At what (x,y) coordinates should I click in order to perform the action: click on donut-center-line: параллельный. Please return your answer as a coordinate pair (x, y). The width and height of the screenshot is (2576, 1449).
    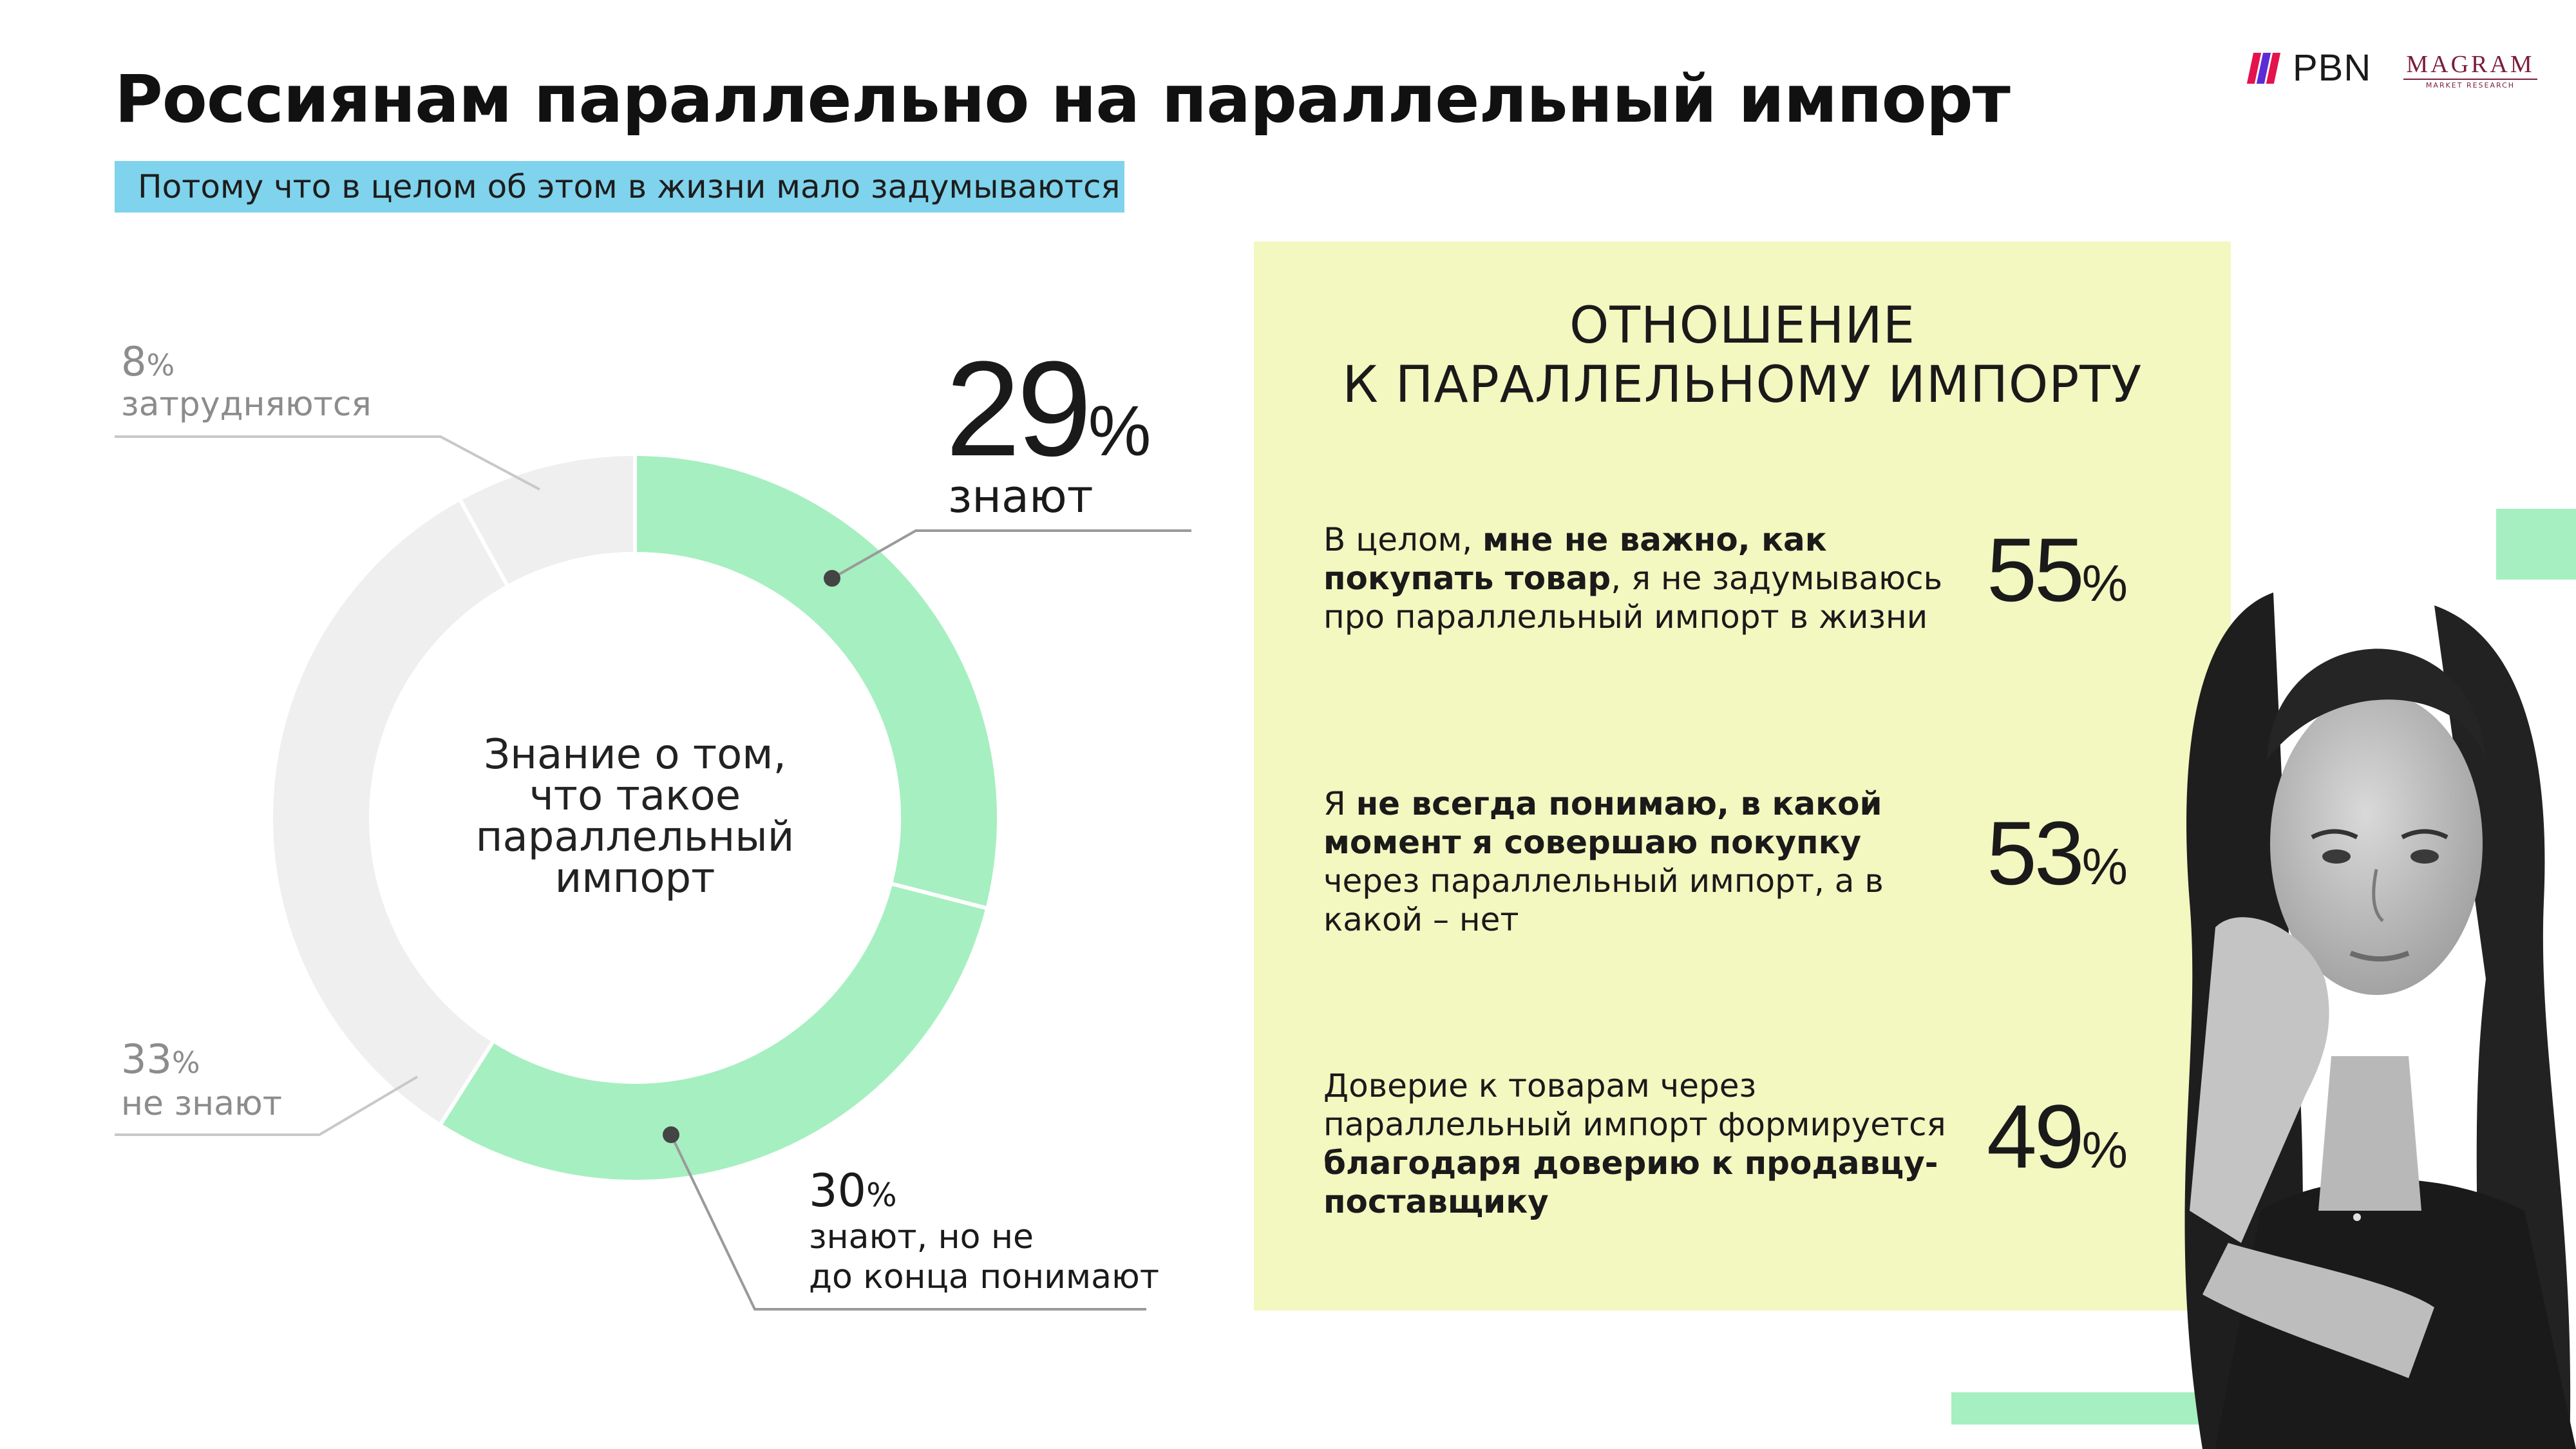
    Looking at the image, I should click on (635, 837).